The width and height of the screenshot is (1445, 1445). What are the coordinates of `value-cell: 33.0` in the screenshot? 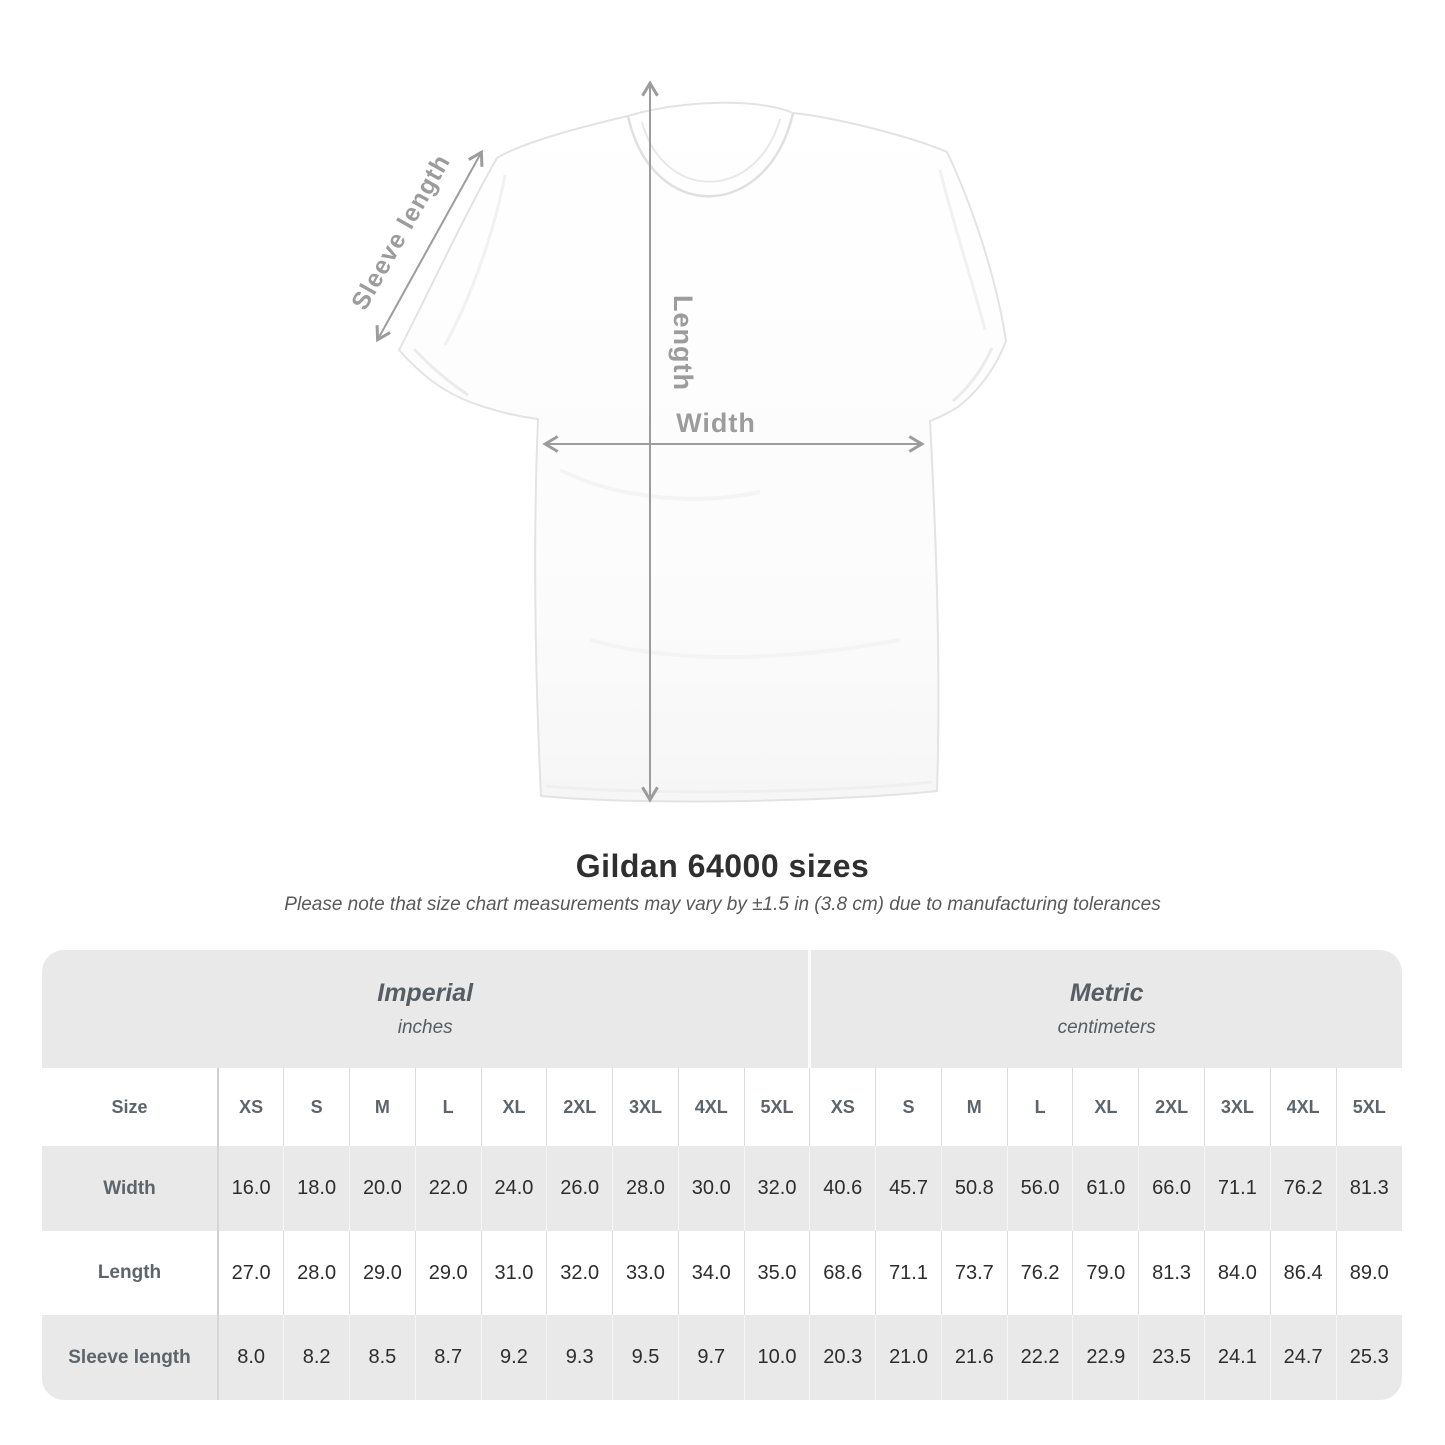 It's located at (645, 1273).